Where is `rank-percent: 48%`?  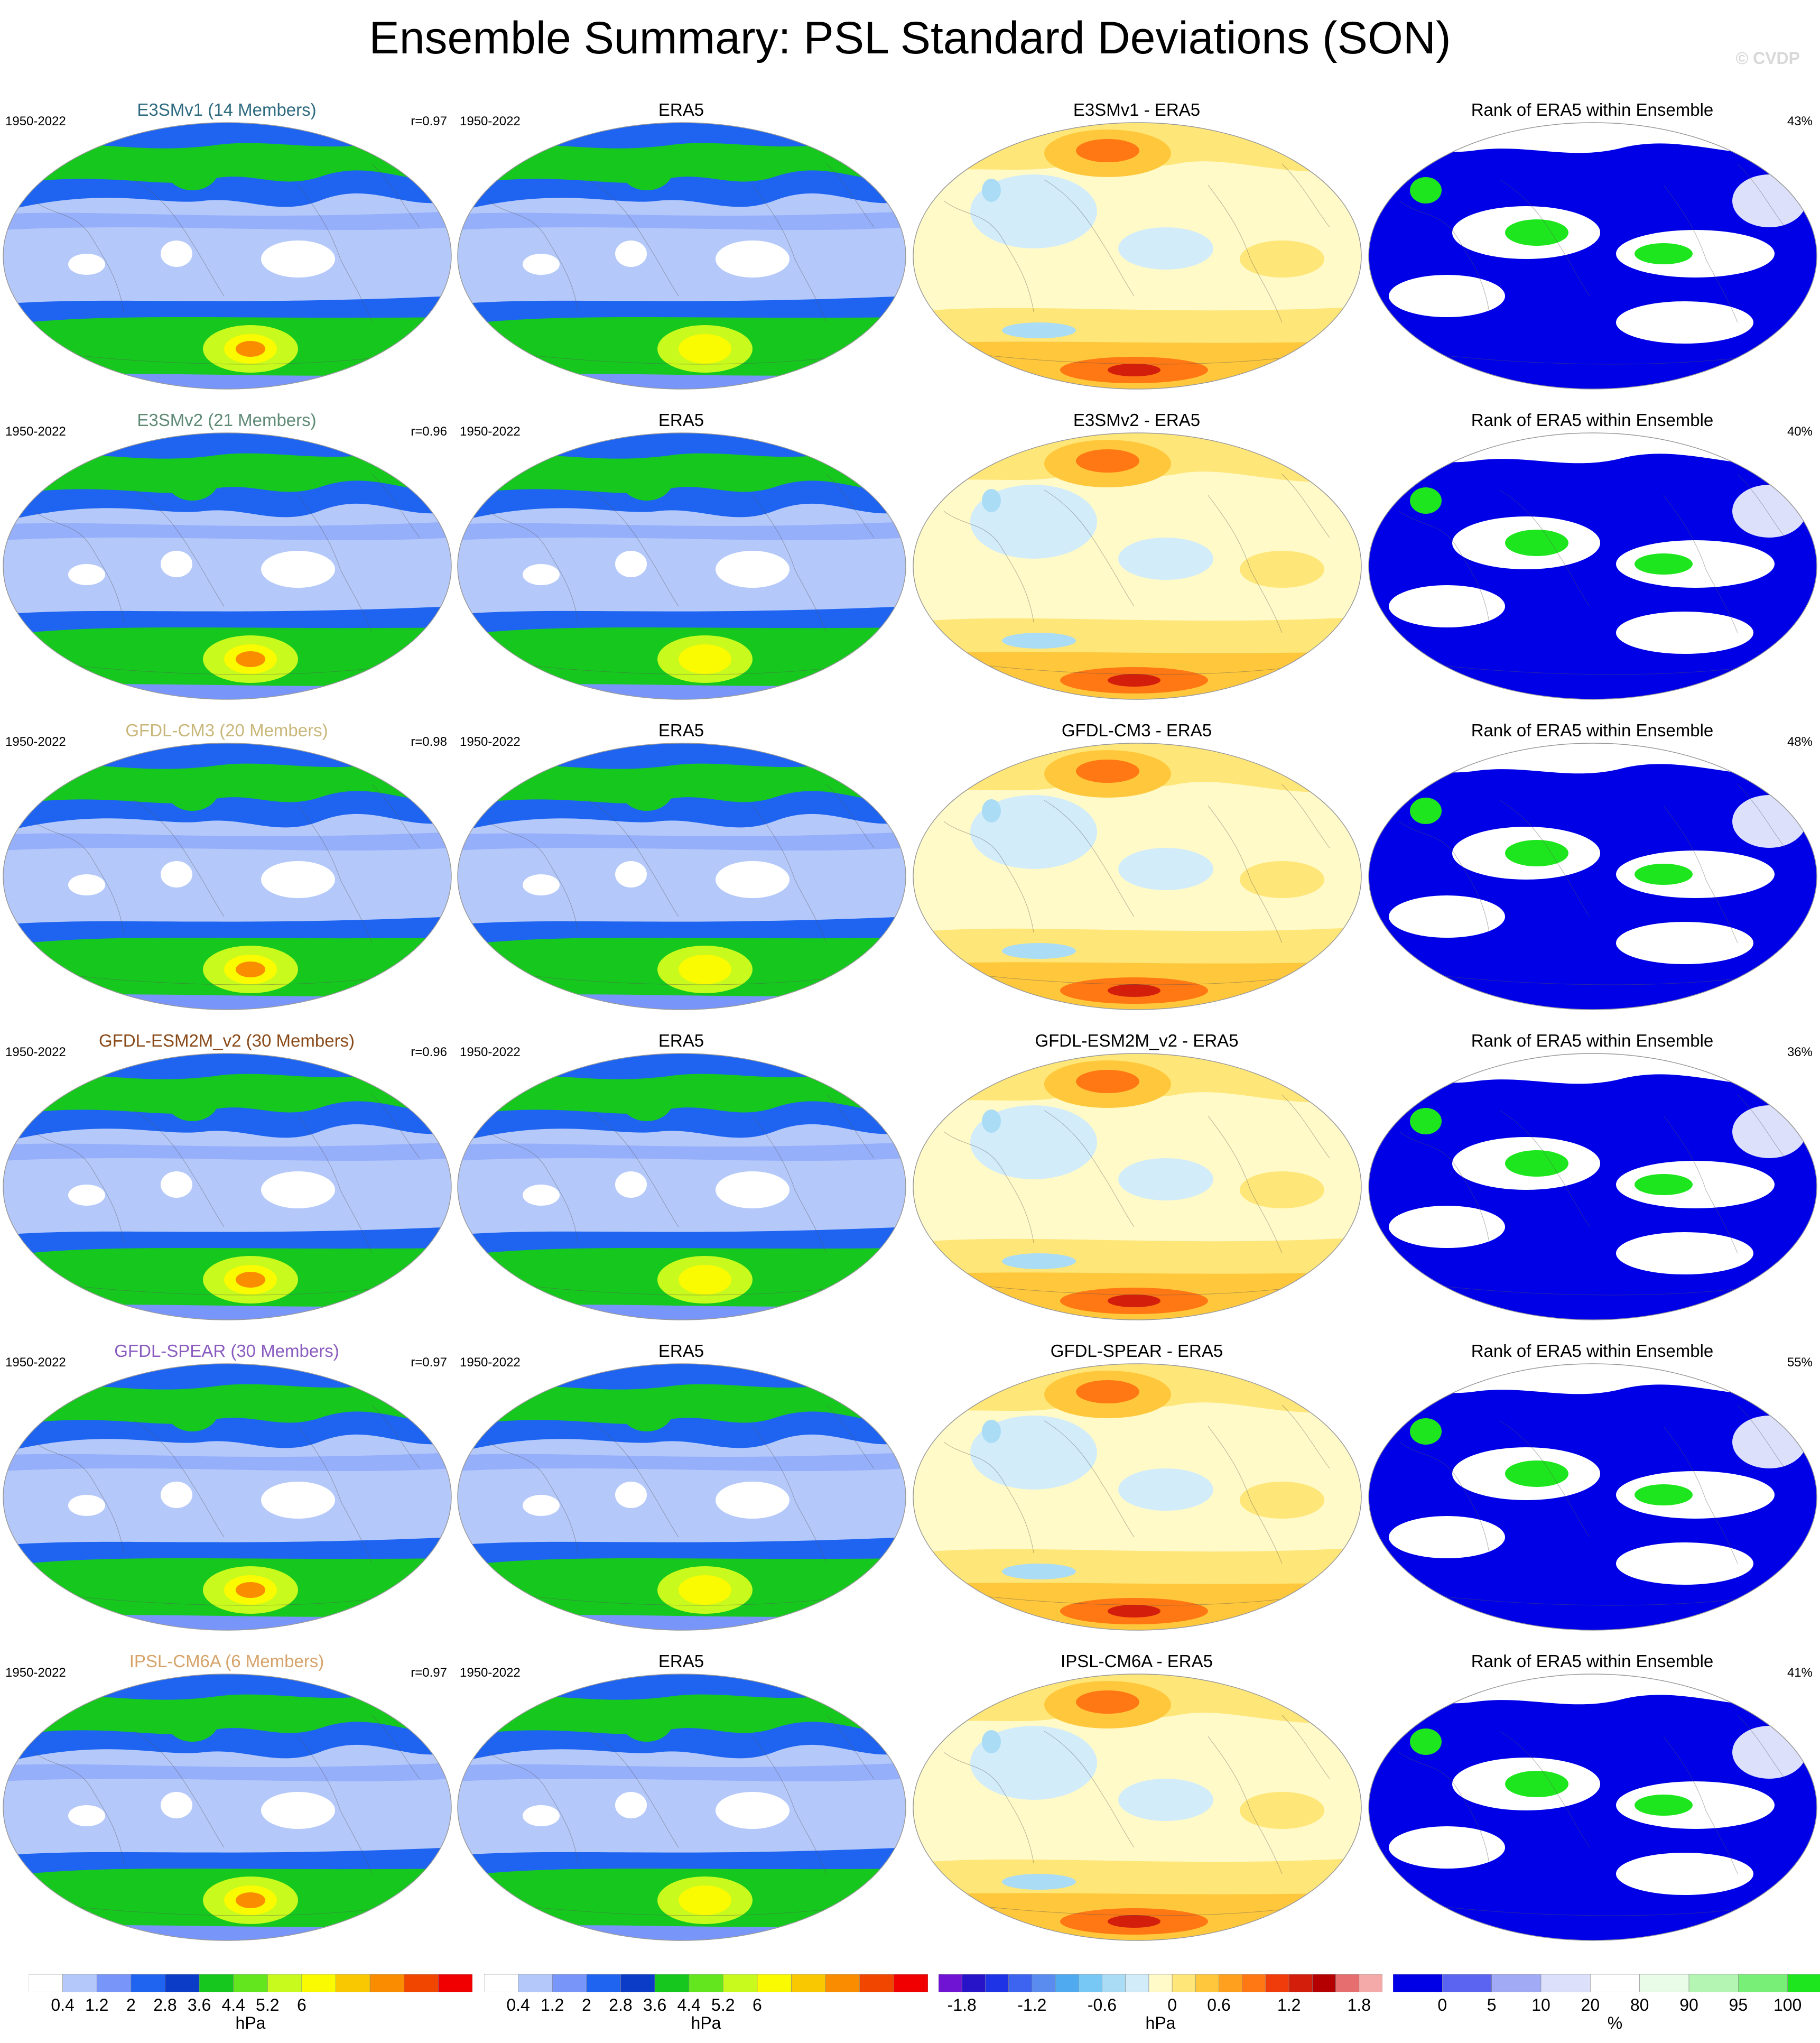 rank-percent: 48% is located at coordinates (1800, 742).